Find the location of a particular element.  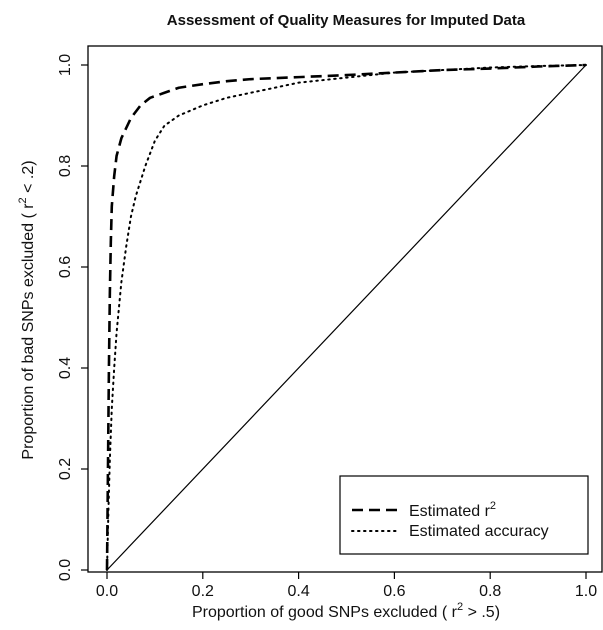

legend-box is located at coordinates (464, 515).